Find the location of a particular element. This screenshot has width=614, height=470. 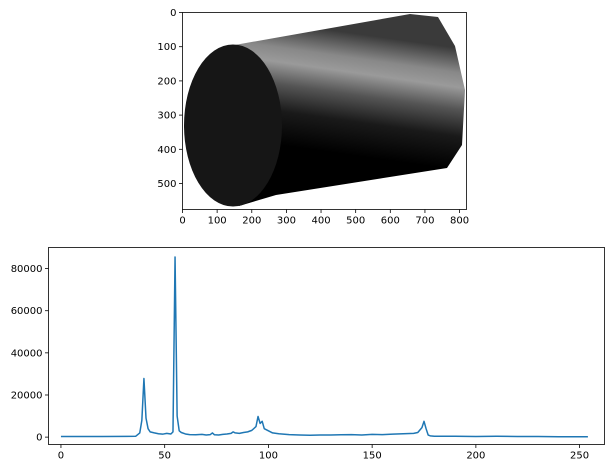

line-x-tick-label-1: 50 is located at coordinates (164, 456).